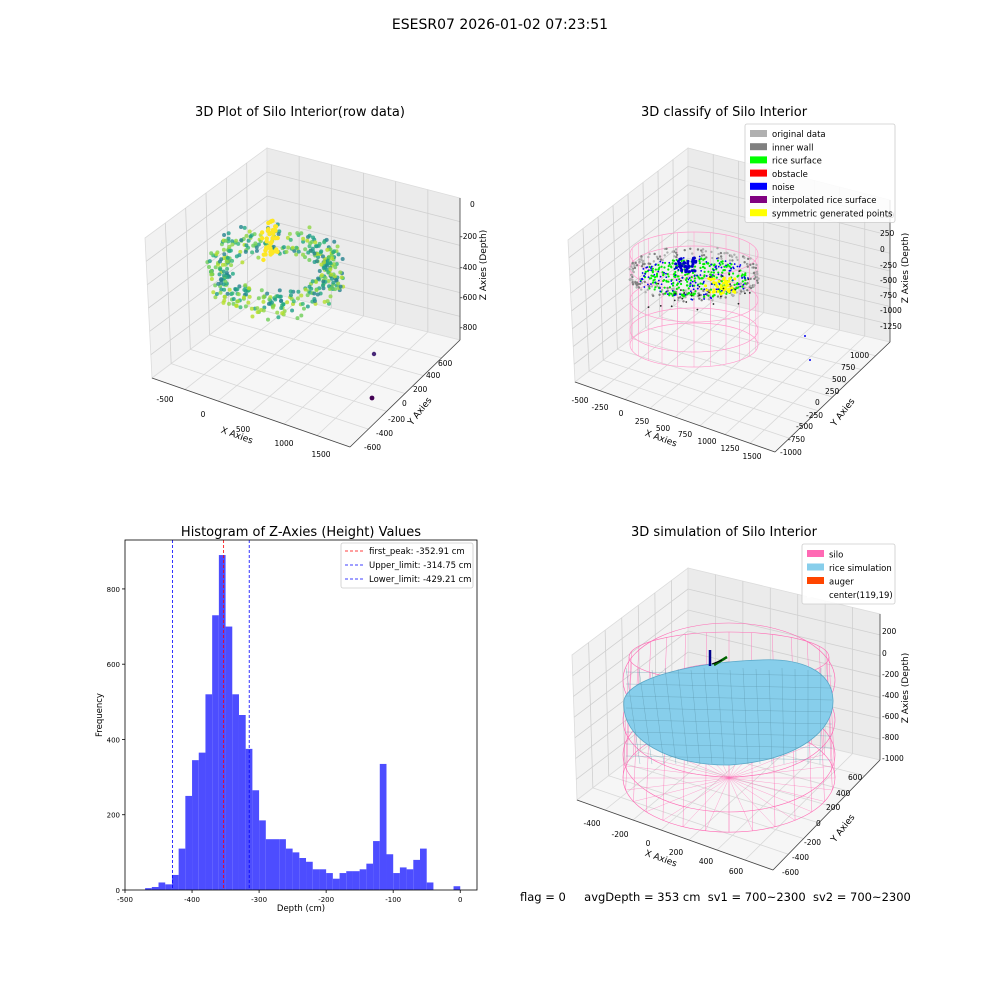  Describe the element at coordinates (591, 823) in the screenshot. I see `x-tick-label: -400` at that location.